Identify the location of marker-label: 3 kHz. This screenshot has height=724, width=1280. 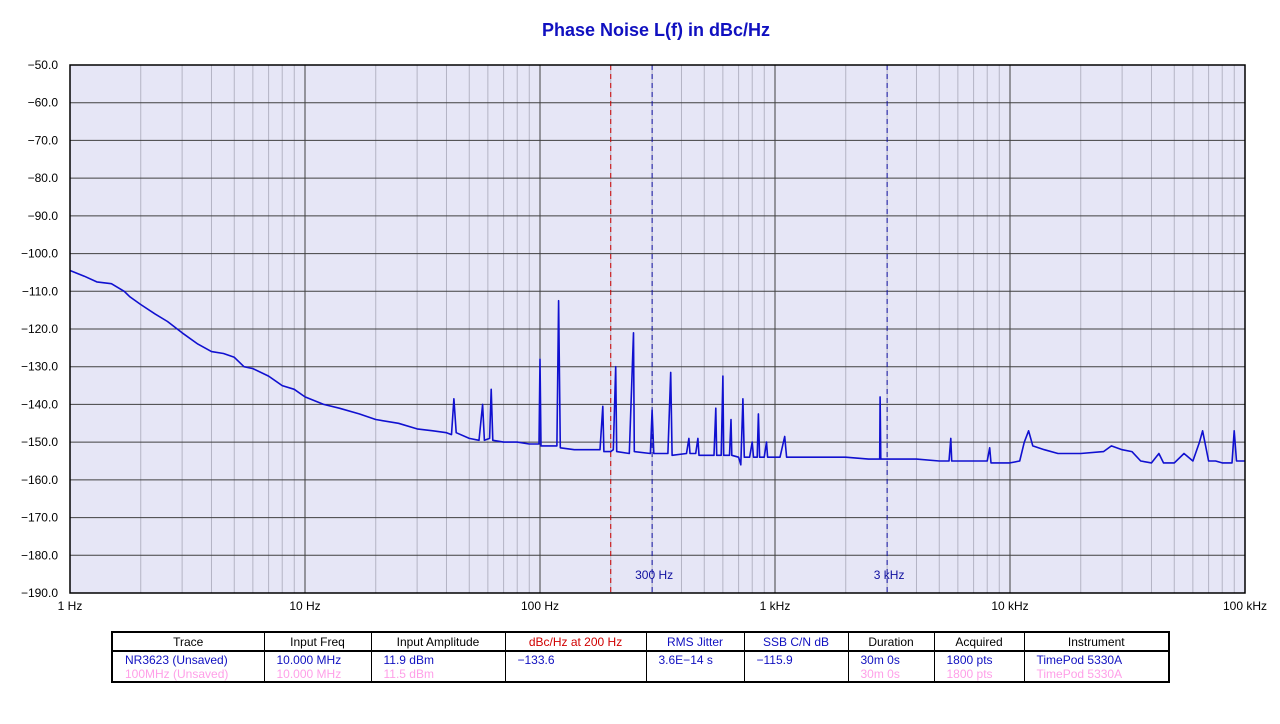
(889, 575).